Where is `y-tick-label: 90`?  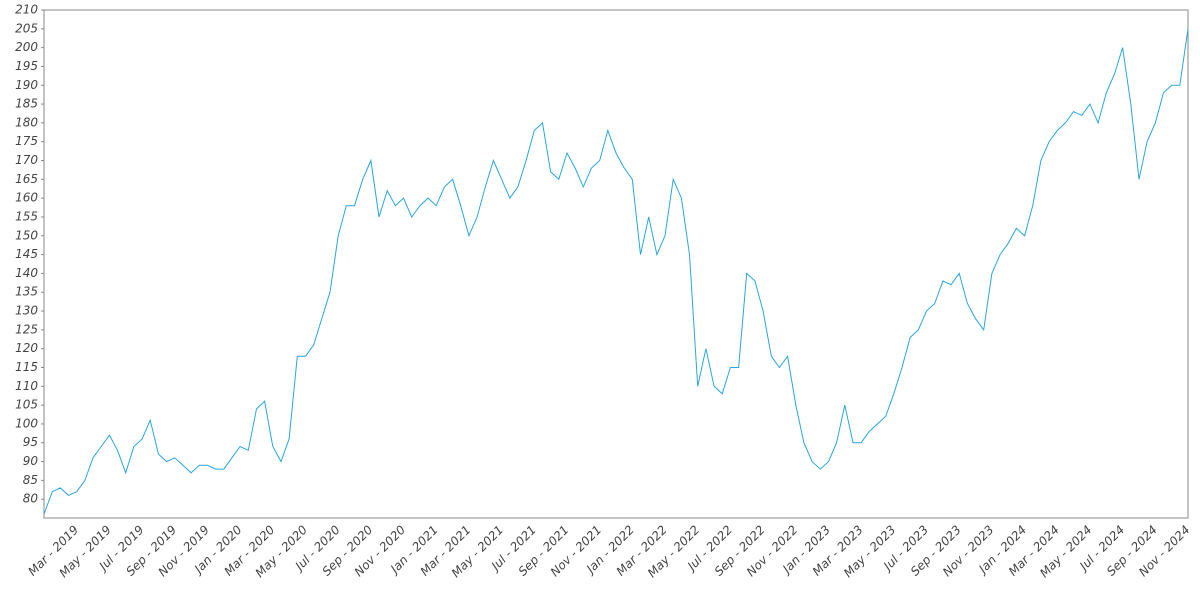 y-tick-label: 90 is located at coordinates (31, 461).